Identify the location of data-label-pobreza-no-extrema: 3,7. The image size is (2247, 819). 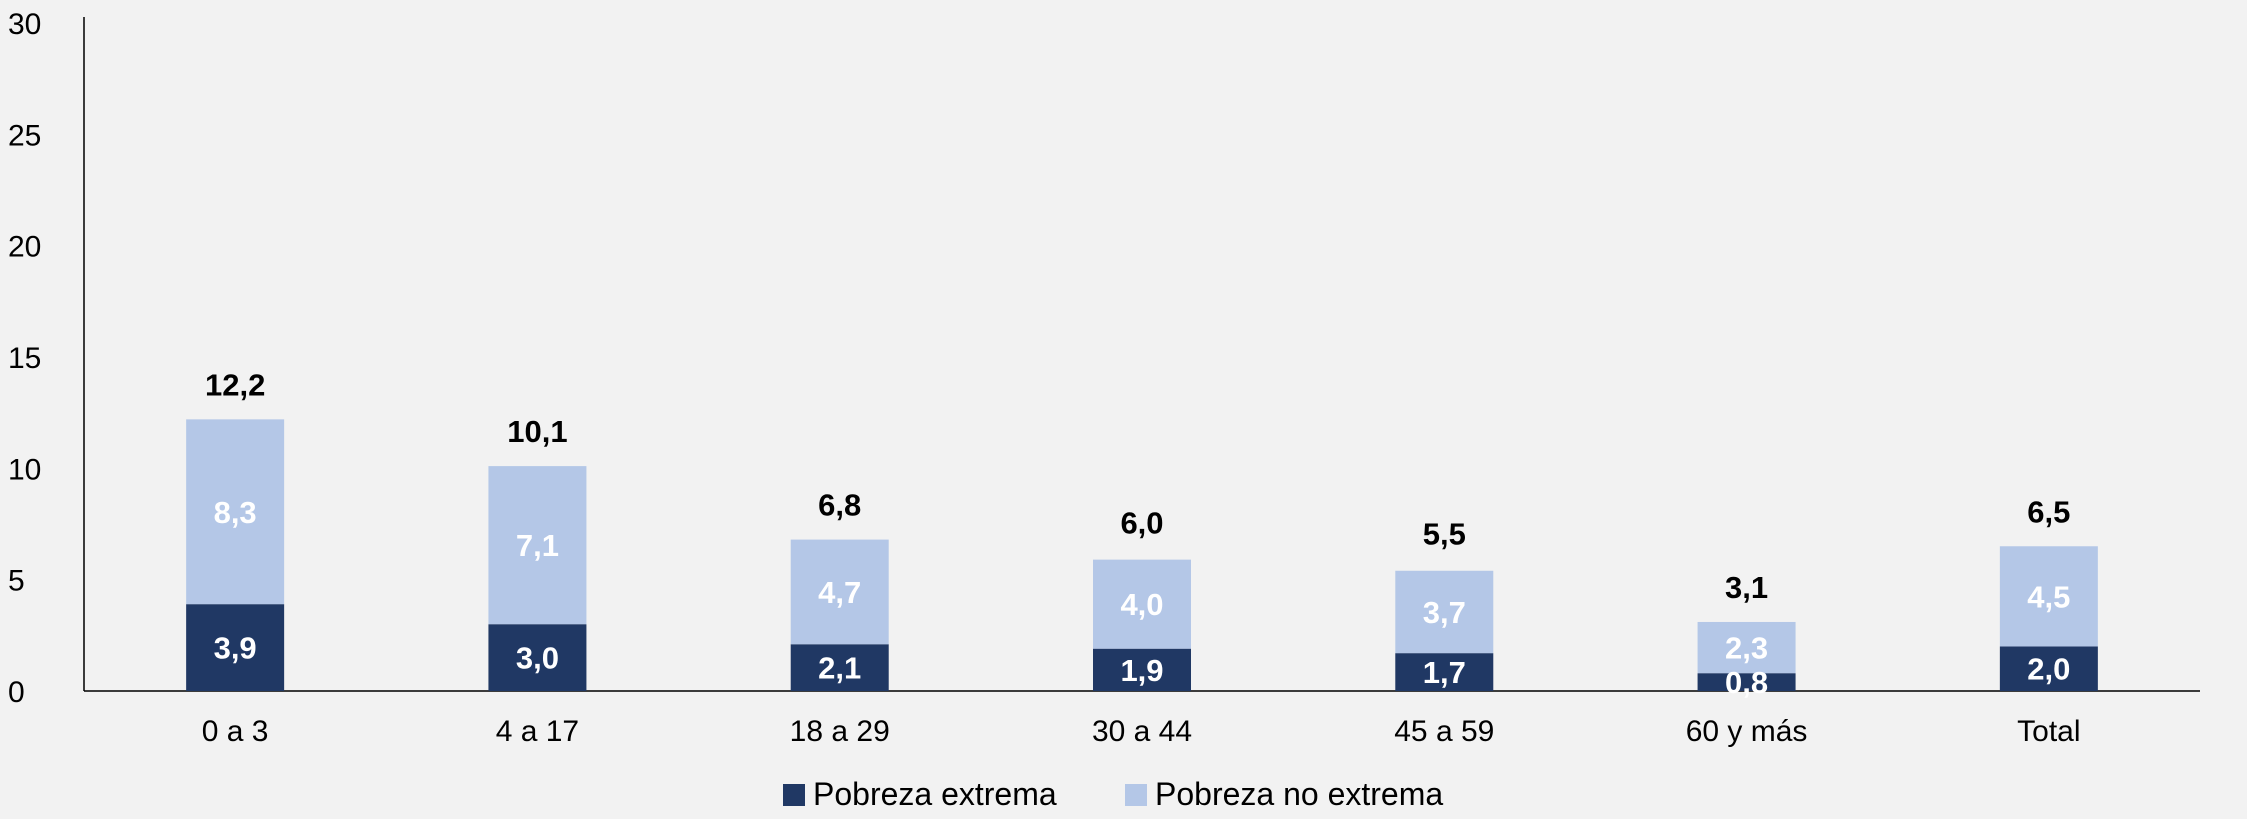
(1444, 612).